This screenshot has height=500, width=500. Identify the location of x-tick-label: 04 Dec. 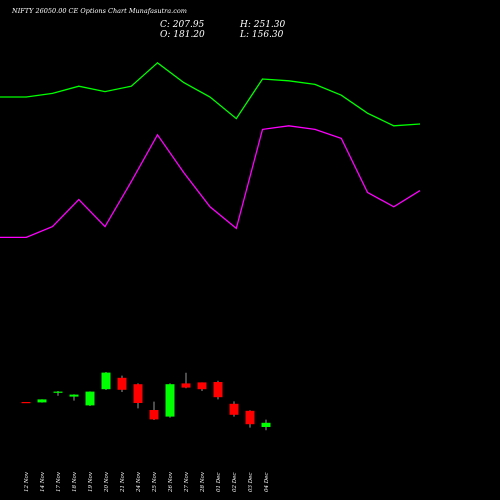
(267, 483).